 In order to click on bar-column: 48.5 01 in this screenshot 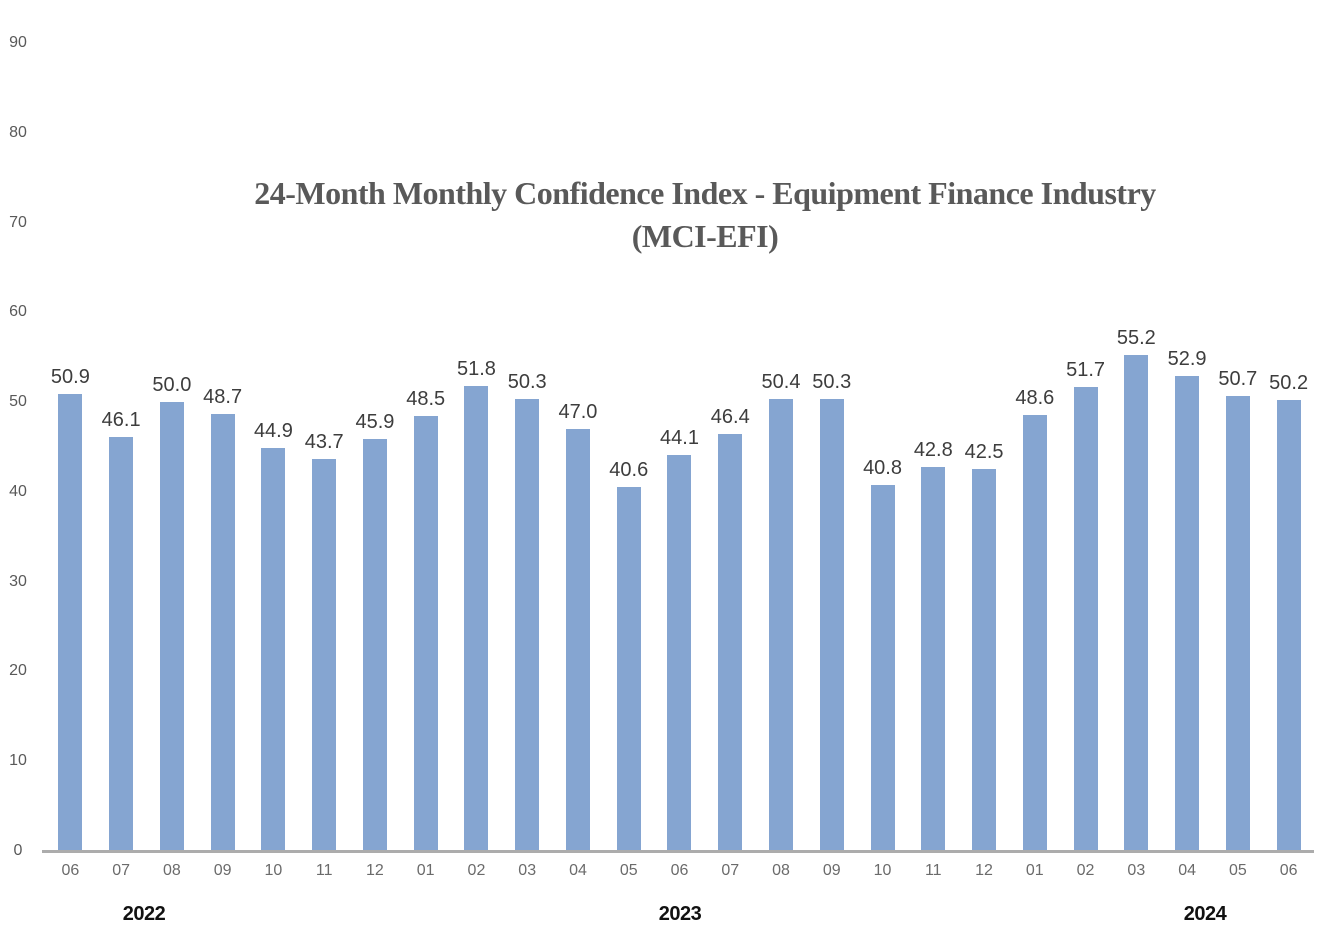, I will do `click(425, 461)`.